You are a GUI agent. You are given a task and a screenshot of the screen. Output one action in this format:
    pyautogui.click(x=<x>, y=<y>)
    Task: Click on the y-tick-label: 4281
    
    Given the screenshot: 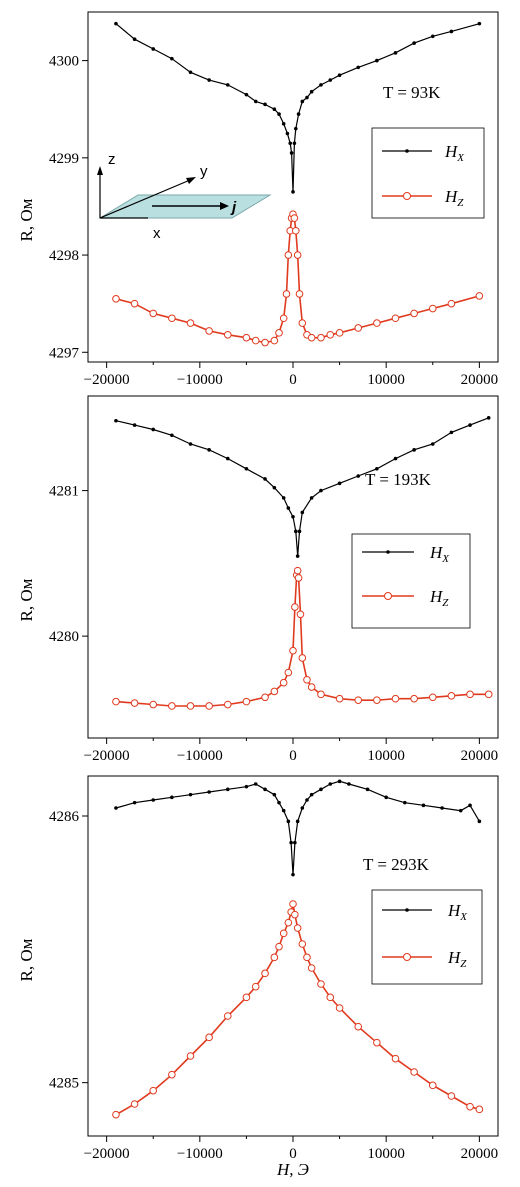 What is the action you would take?
    pyautogui.click(x=64, y=492)
    